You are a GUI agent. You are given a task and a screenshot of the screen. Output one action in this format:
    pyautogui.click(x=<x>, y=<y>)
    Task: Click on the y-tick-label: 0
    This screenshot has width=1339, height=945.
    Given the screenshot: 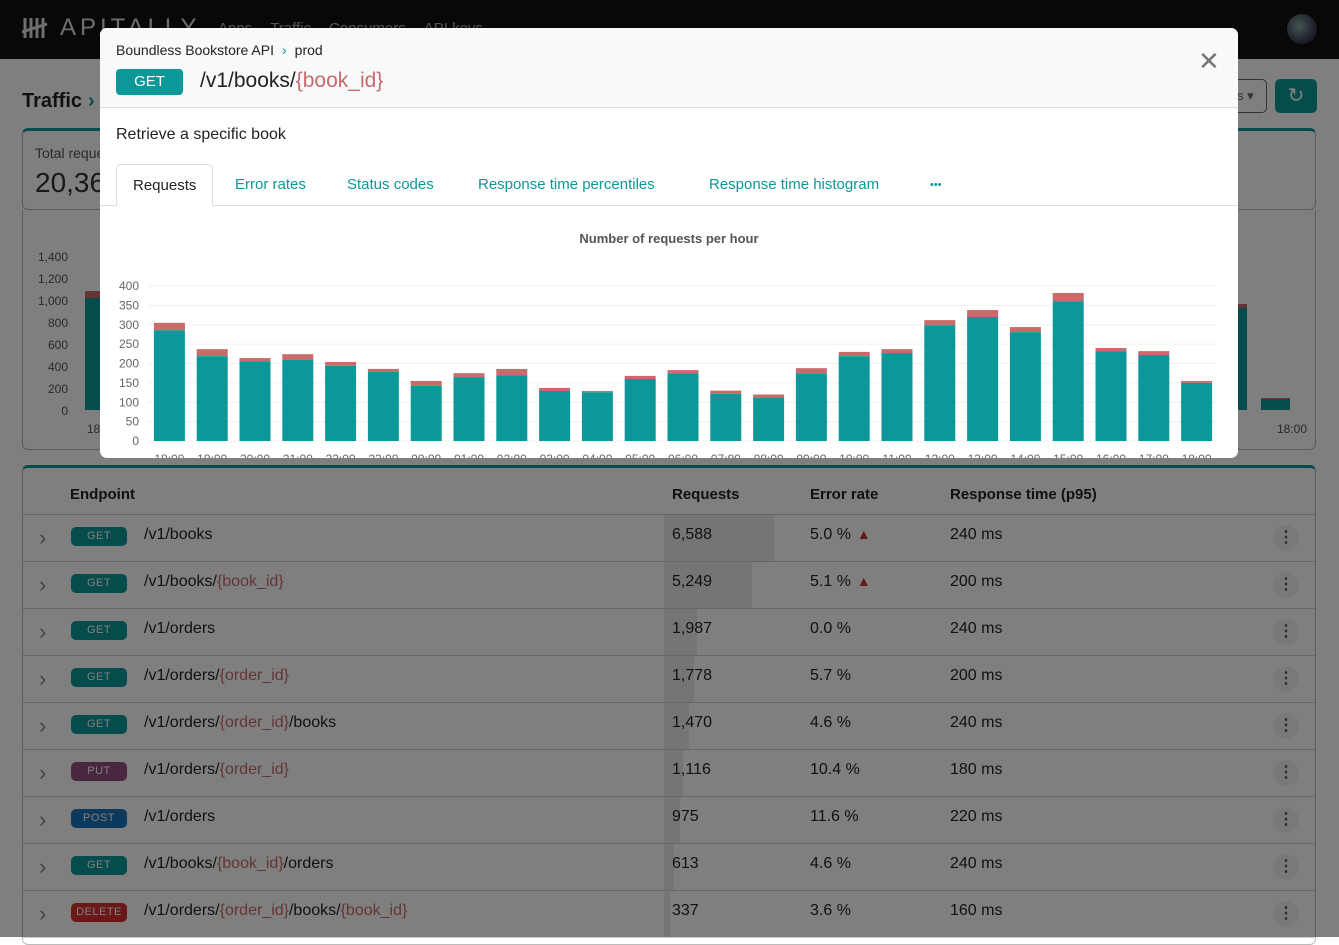 What is the action you would take?
    pyautogui.click(x=135, y=441)
    